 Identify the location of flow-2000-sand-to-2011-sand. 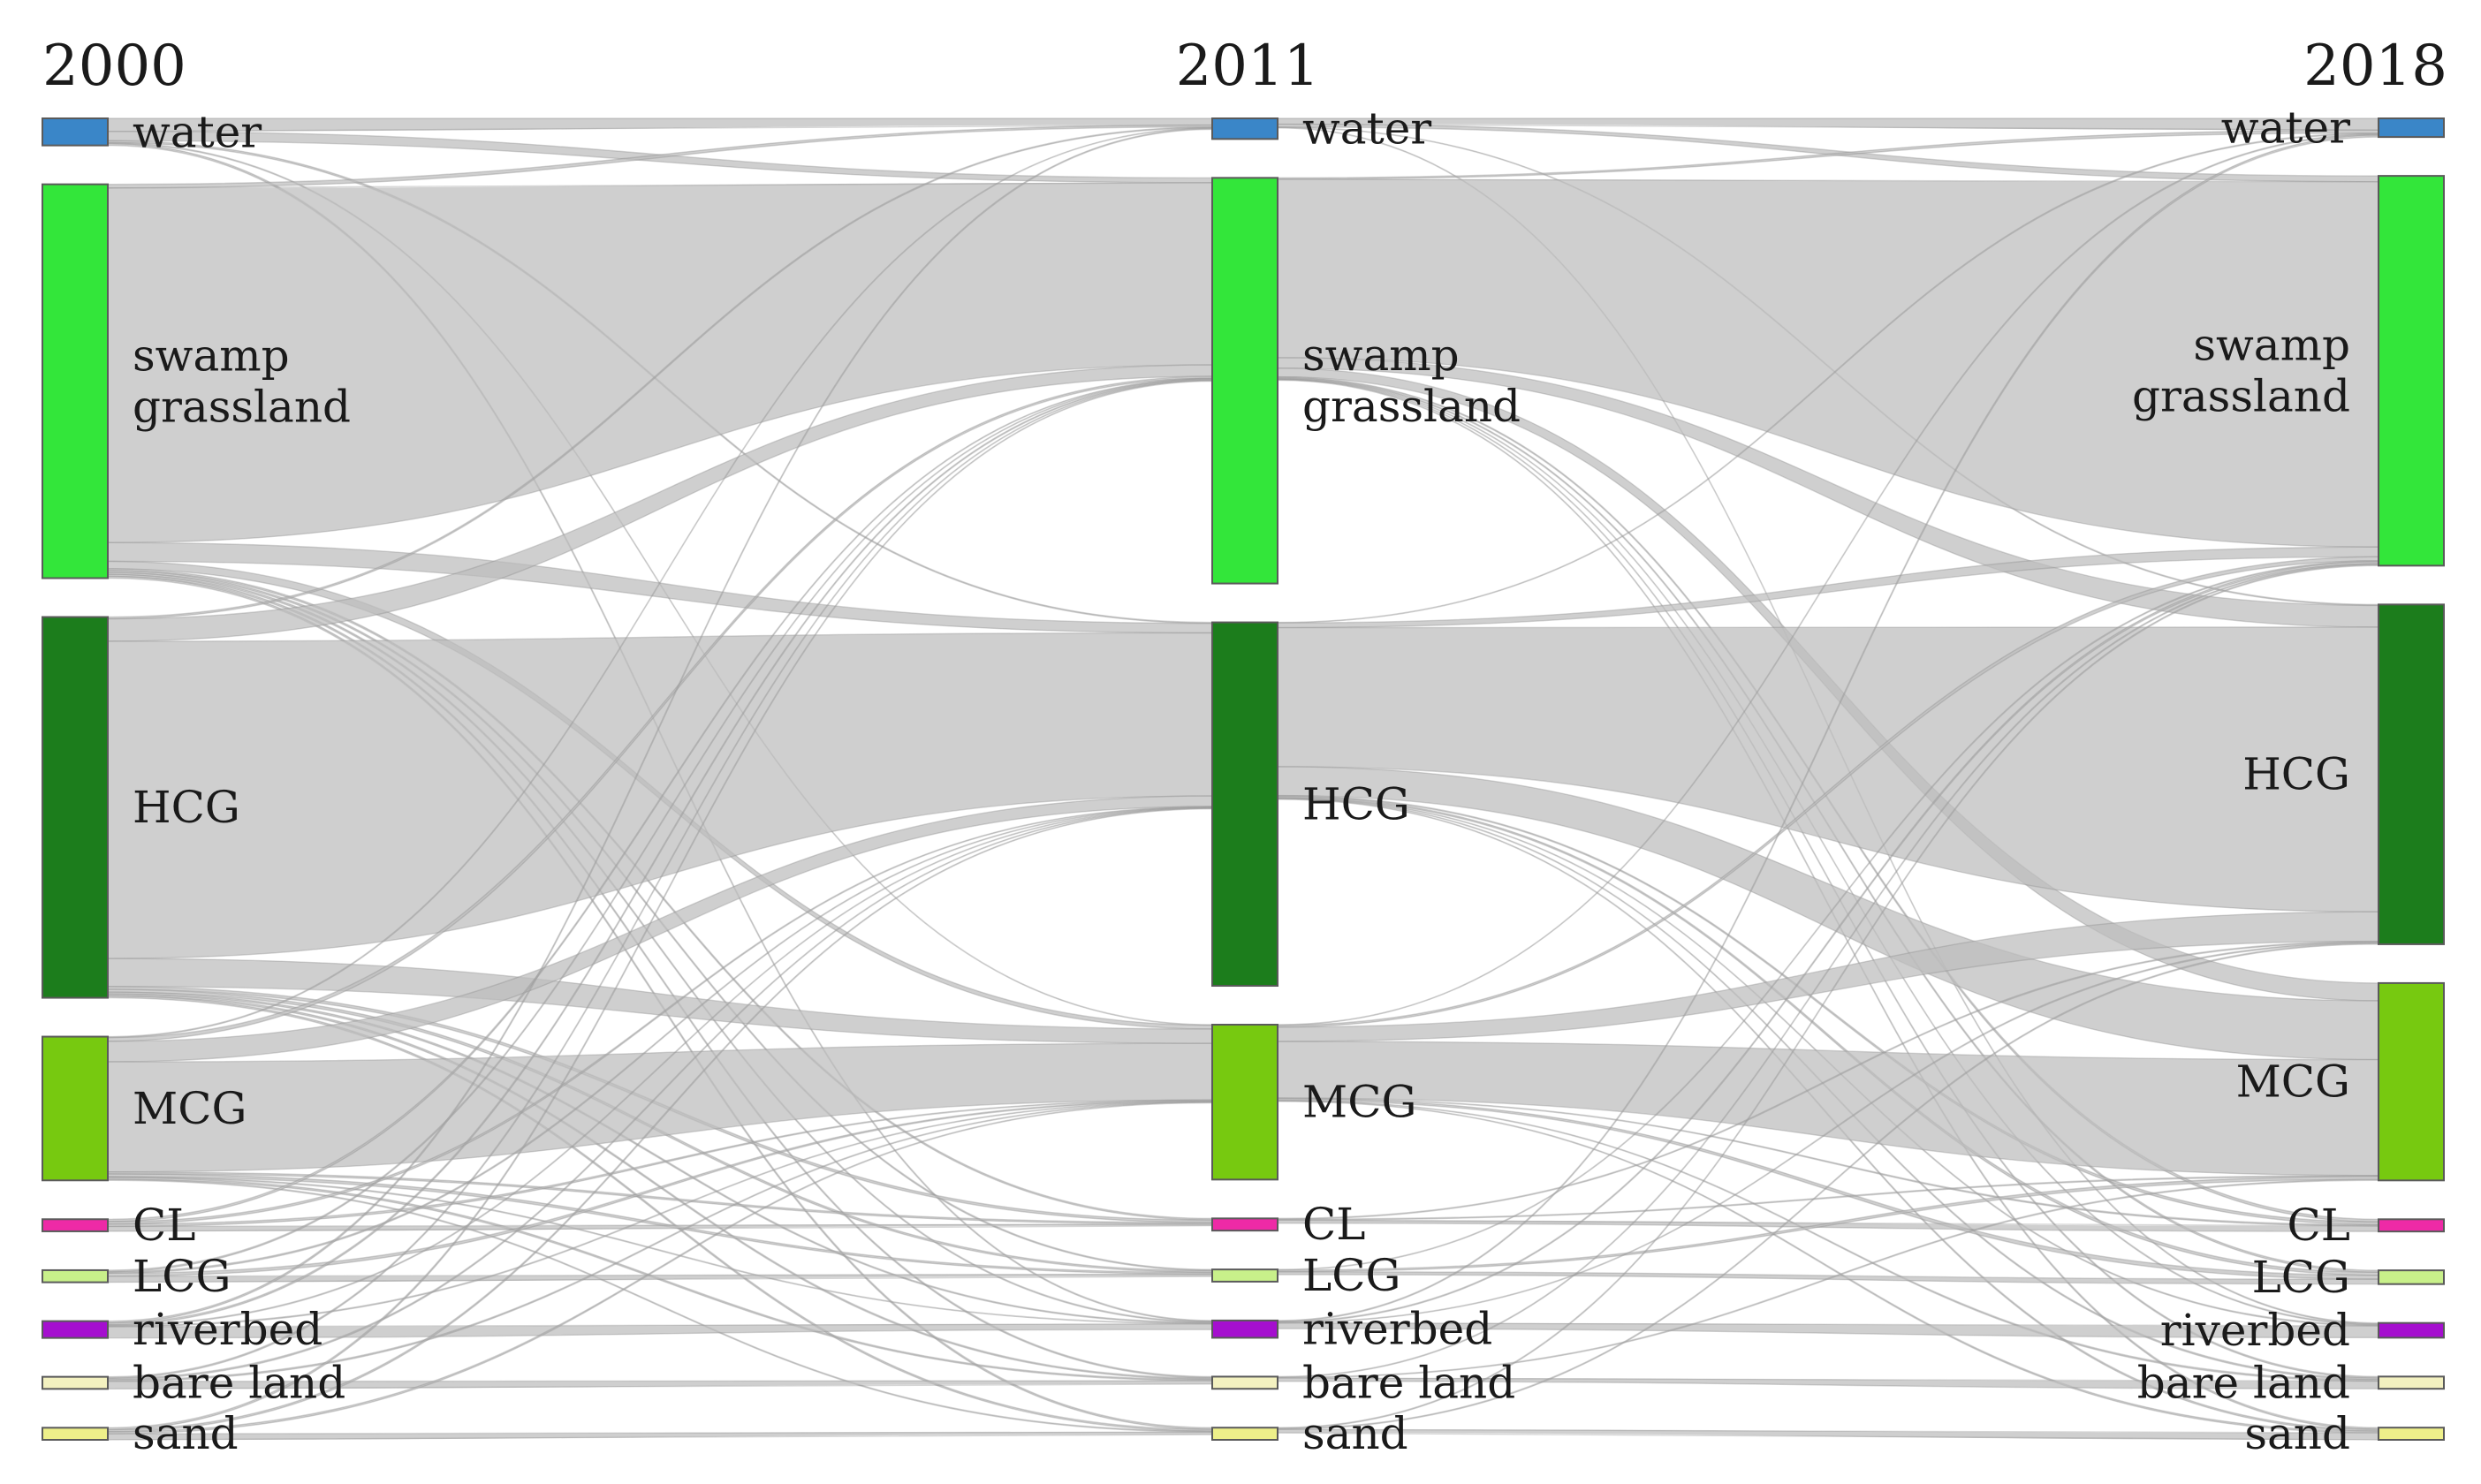
(660, 1436).